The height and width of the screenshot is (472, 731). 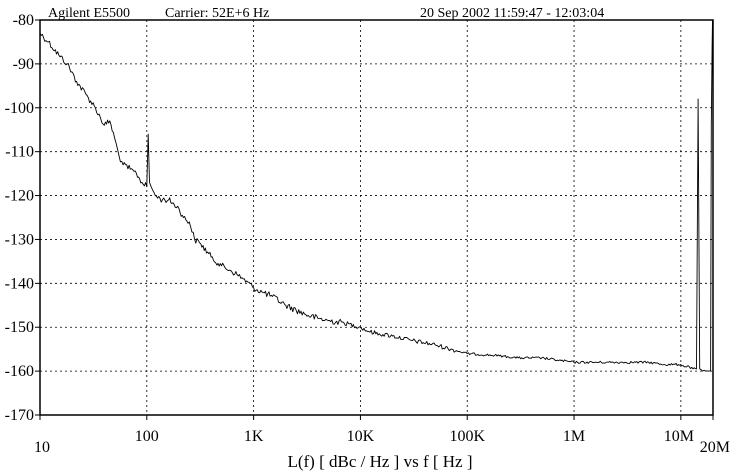 What do you see at coordinates (147, 436) in the screenshot?
I see `x-tick-label: 100` at bounding box center [147, 436].